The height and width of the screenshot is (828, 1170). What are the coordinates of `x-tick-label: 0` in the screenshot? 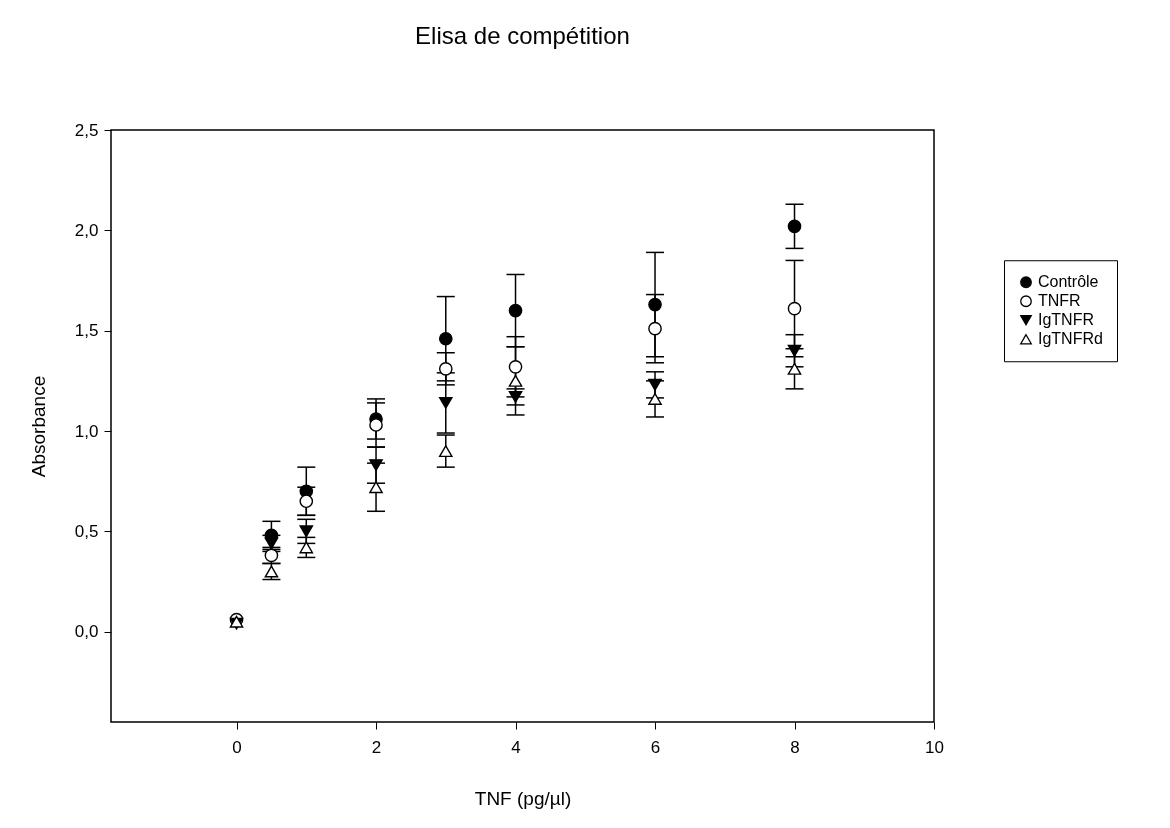 It's located at (237, 747).